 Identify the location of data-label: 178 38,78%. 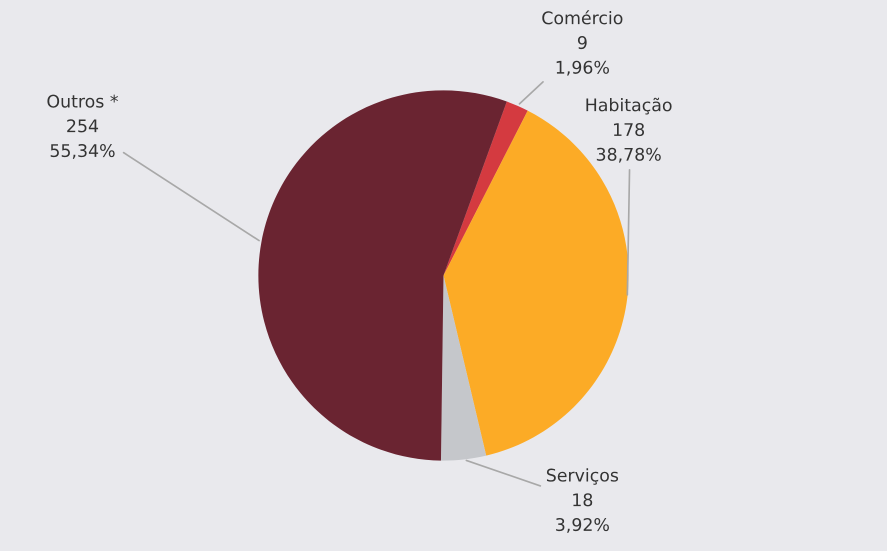
(628, 143).